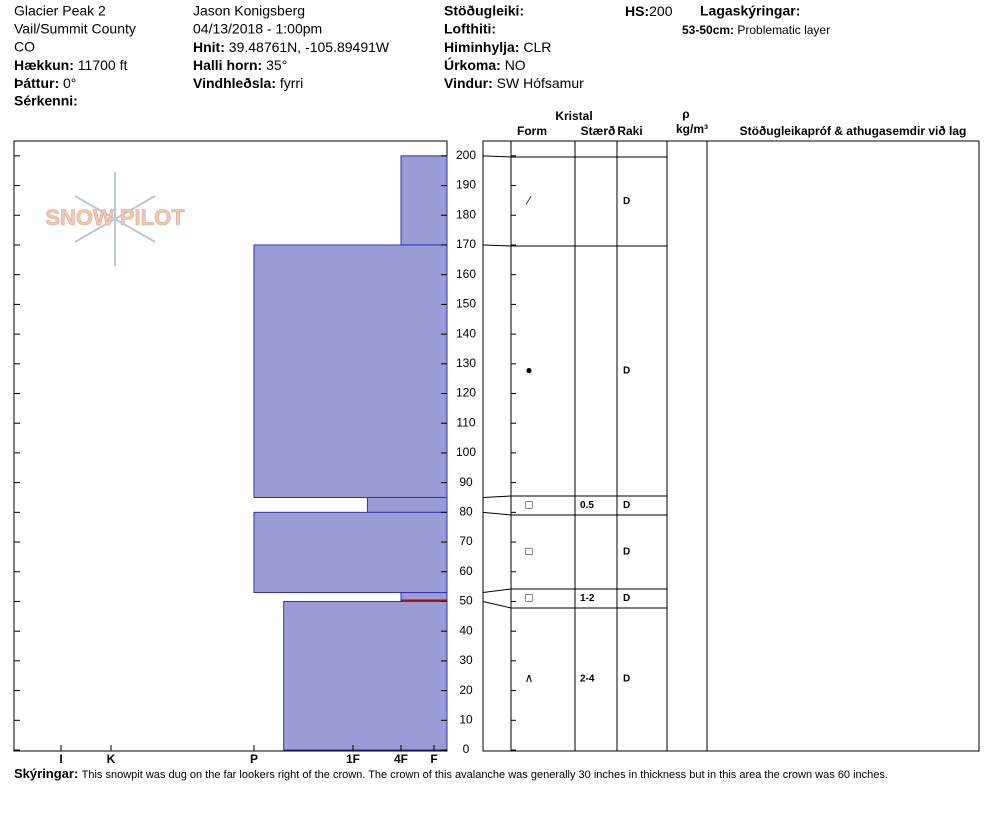  What do you see at coordinates (587, 598) in the screenshot?
I see `grain-size: 1-2` at bounding box center [587, 598].